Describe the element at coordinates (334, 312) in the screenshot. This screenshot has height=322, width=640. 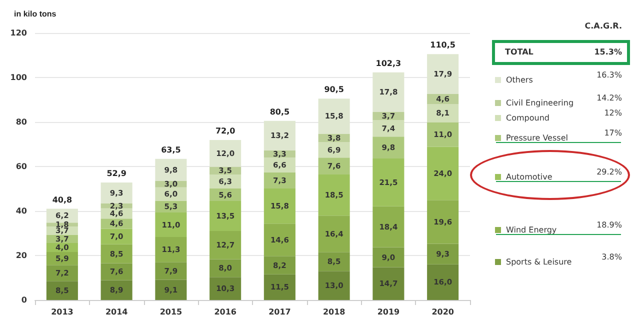
I see `x-tick-label: 2018` at that location.